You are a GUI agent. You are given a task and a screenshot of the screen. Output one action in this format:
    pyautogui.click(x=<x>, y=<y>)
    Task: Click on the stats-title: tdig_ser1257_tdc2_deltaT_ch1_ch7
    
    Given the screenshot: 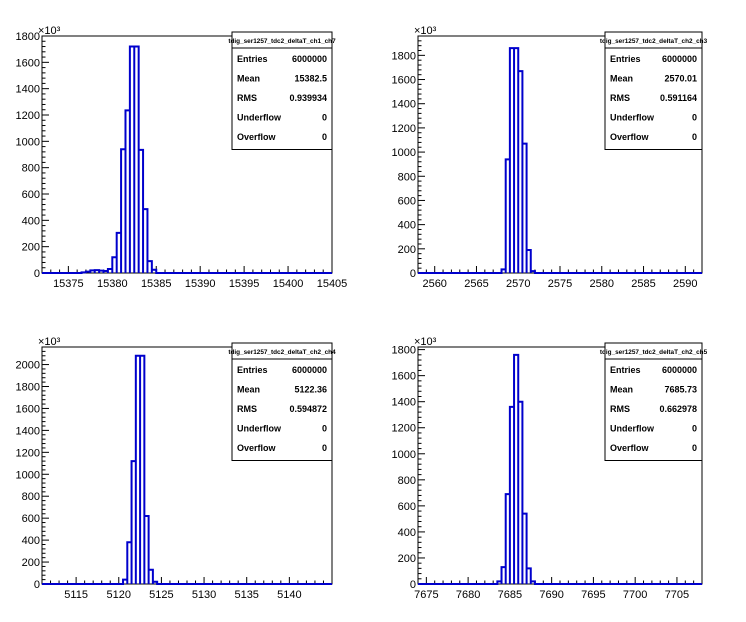 What is the action you would take?
    pyautogui.click(x=282, y=41)
    